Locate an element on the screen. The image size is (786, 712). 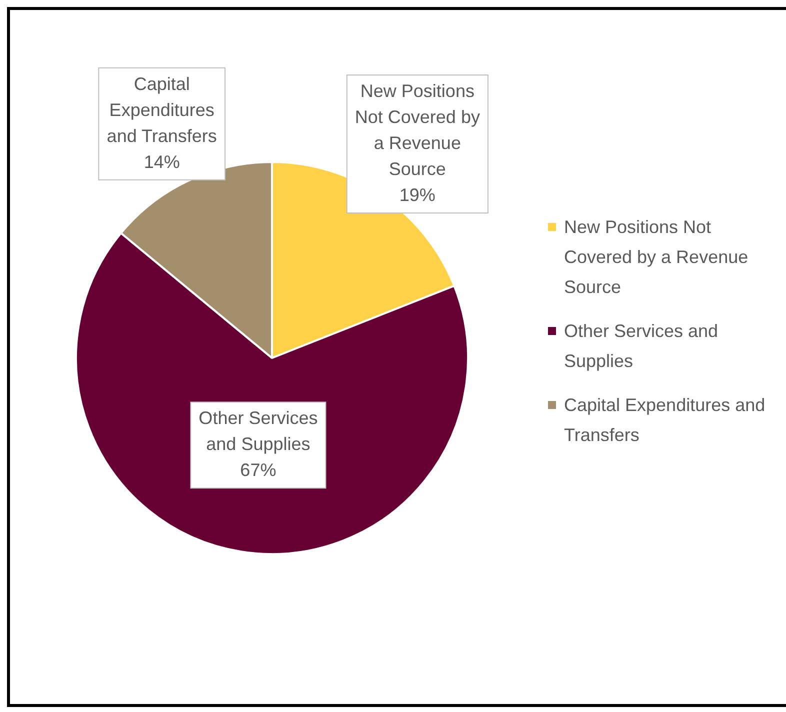
data-label: 19% is located at coordinates (417, 194).